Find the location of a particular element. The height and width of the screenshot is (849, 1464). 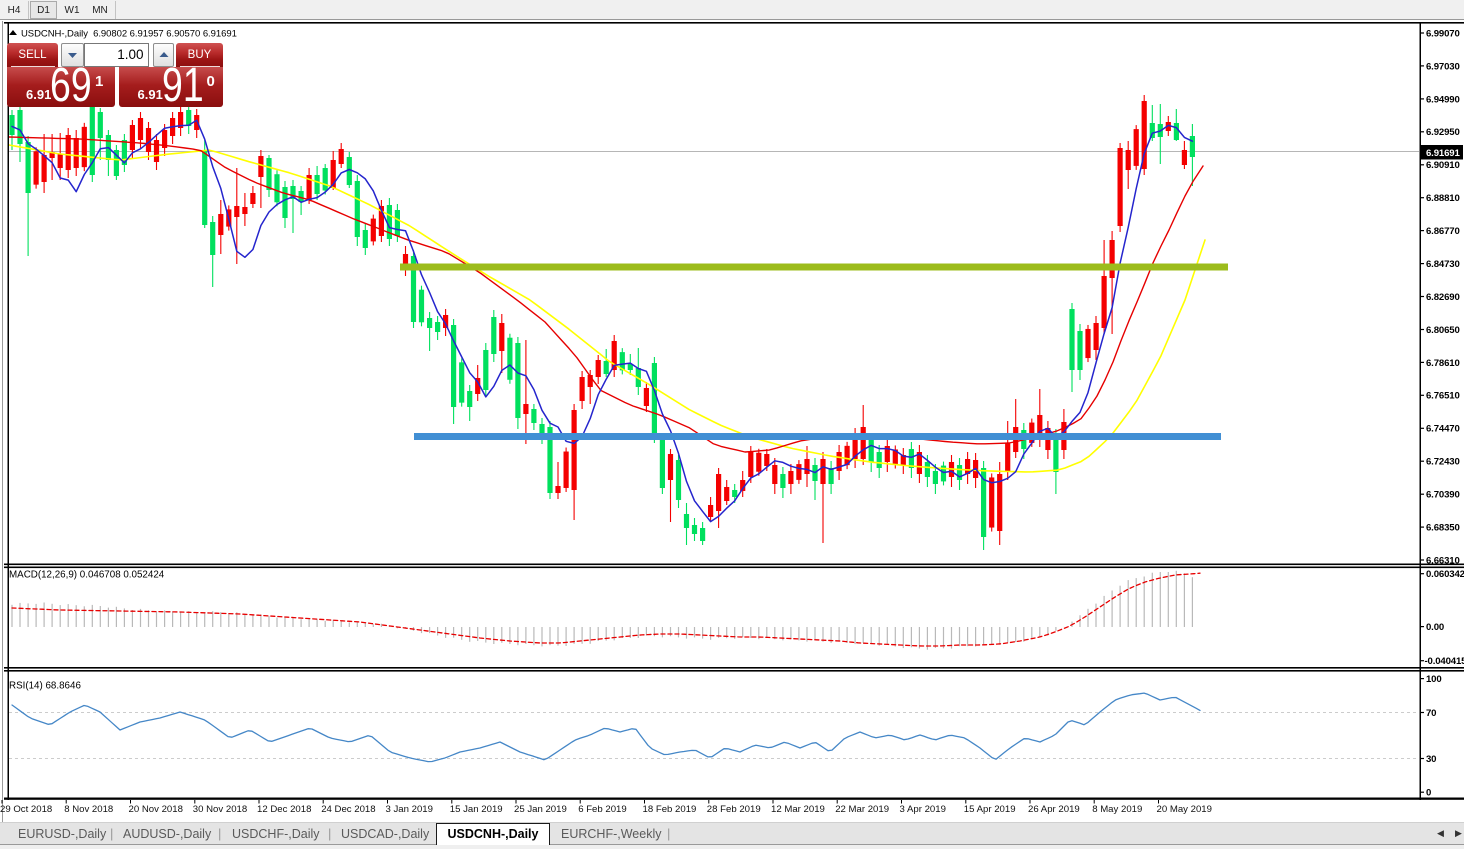

svg-text: 6.82690 is located at coordinates (1443, 297).